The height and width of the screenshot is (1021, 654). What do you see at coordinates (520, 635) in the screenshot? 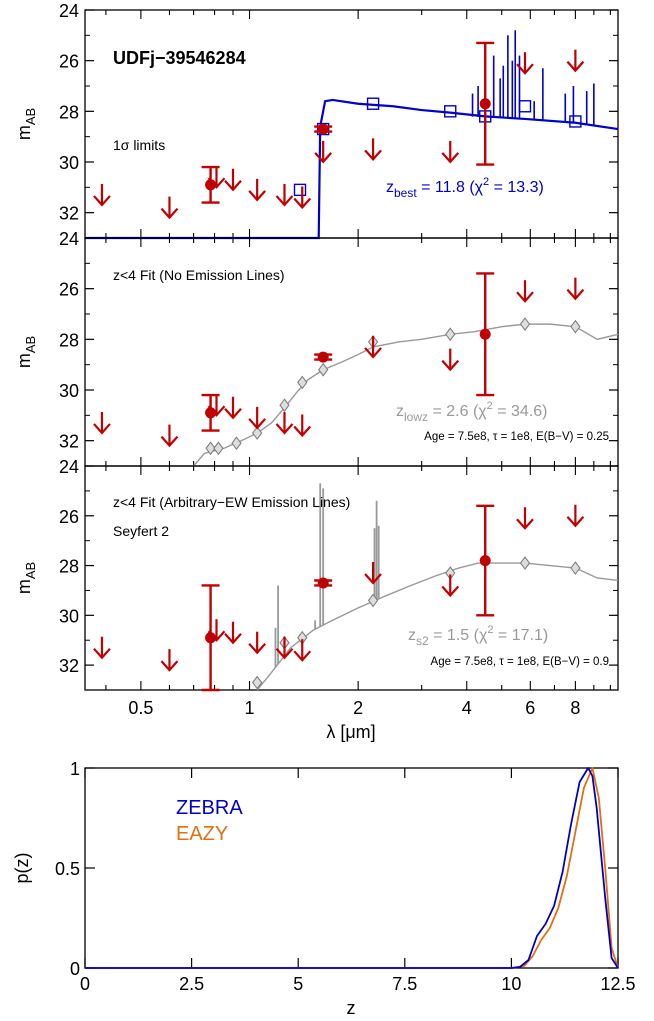
I see `bottom-fit-end: = 17.1)` at bounding box center [520, 635].